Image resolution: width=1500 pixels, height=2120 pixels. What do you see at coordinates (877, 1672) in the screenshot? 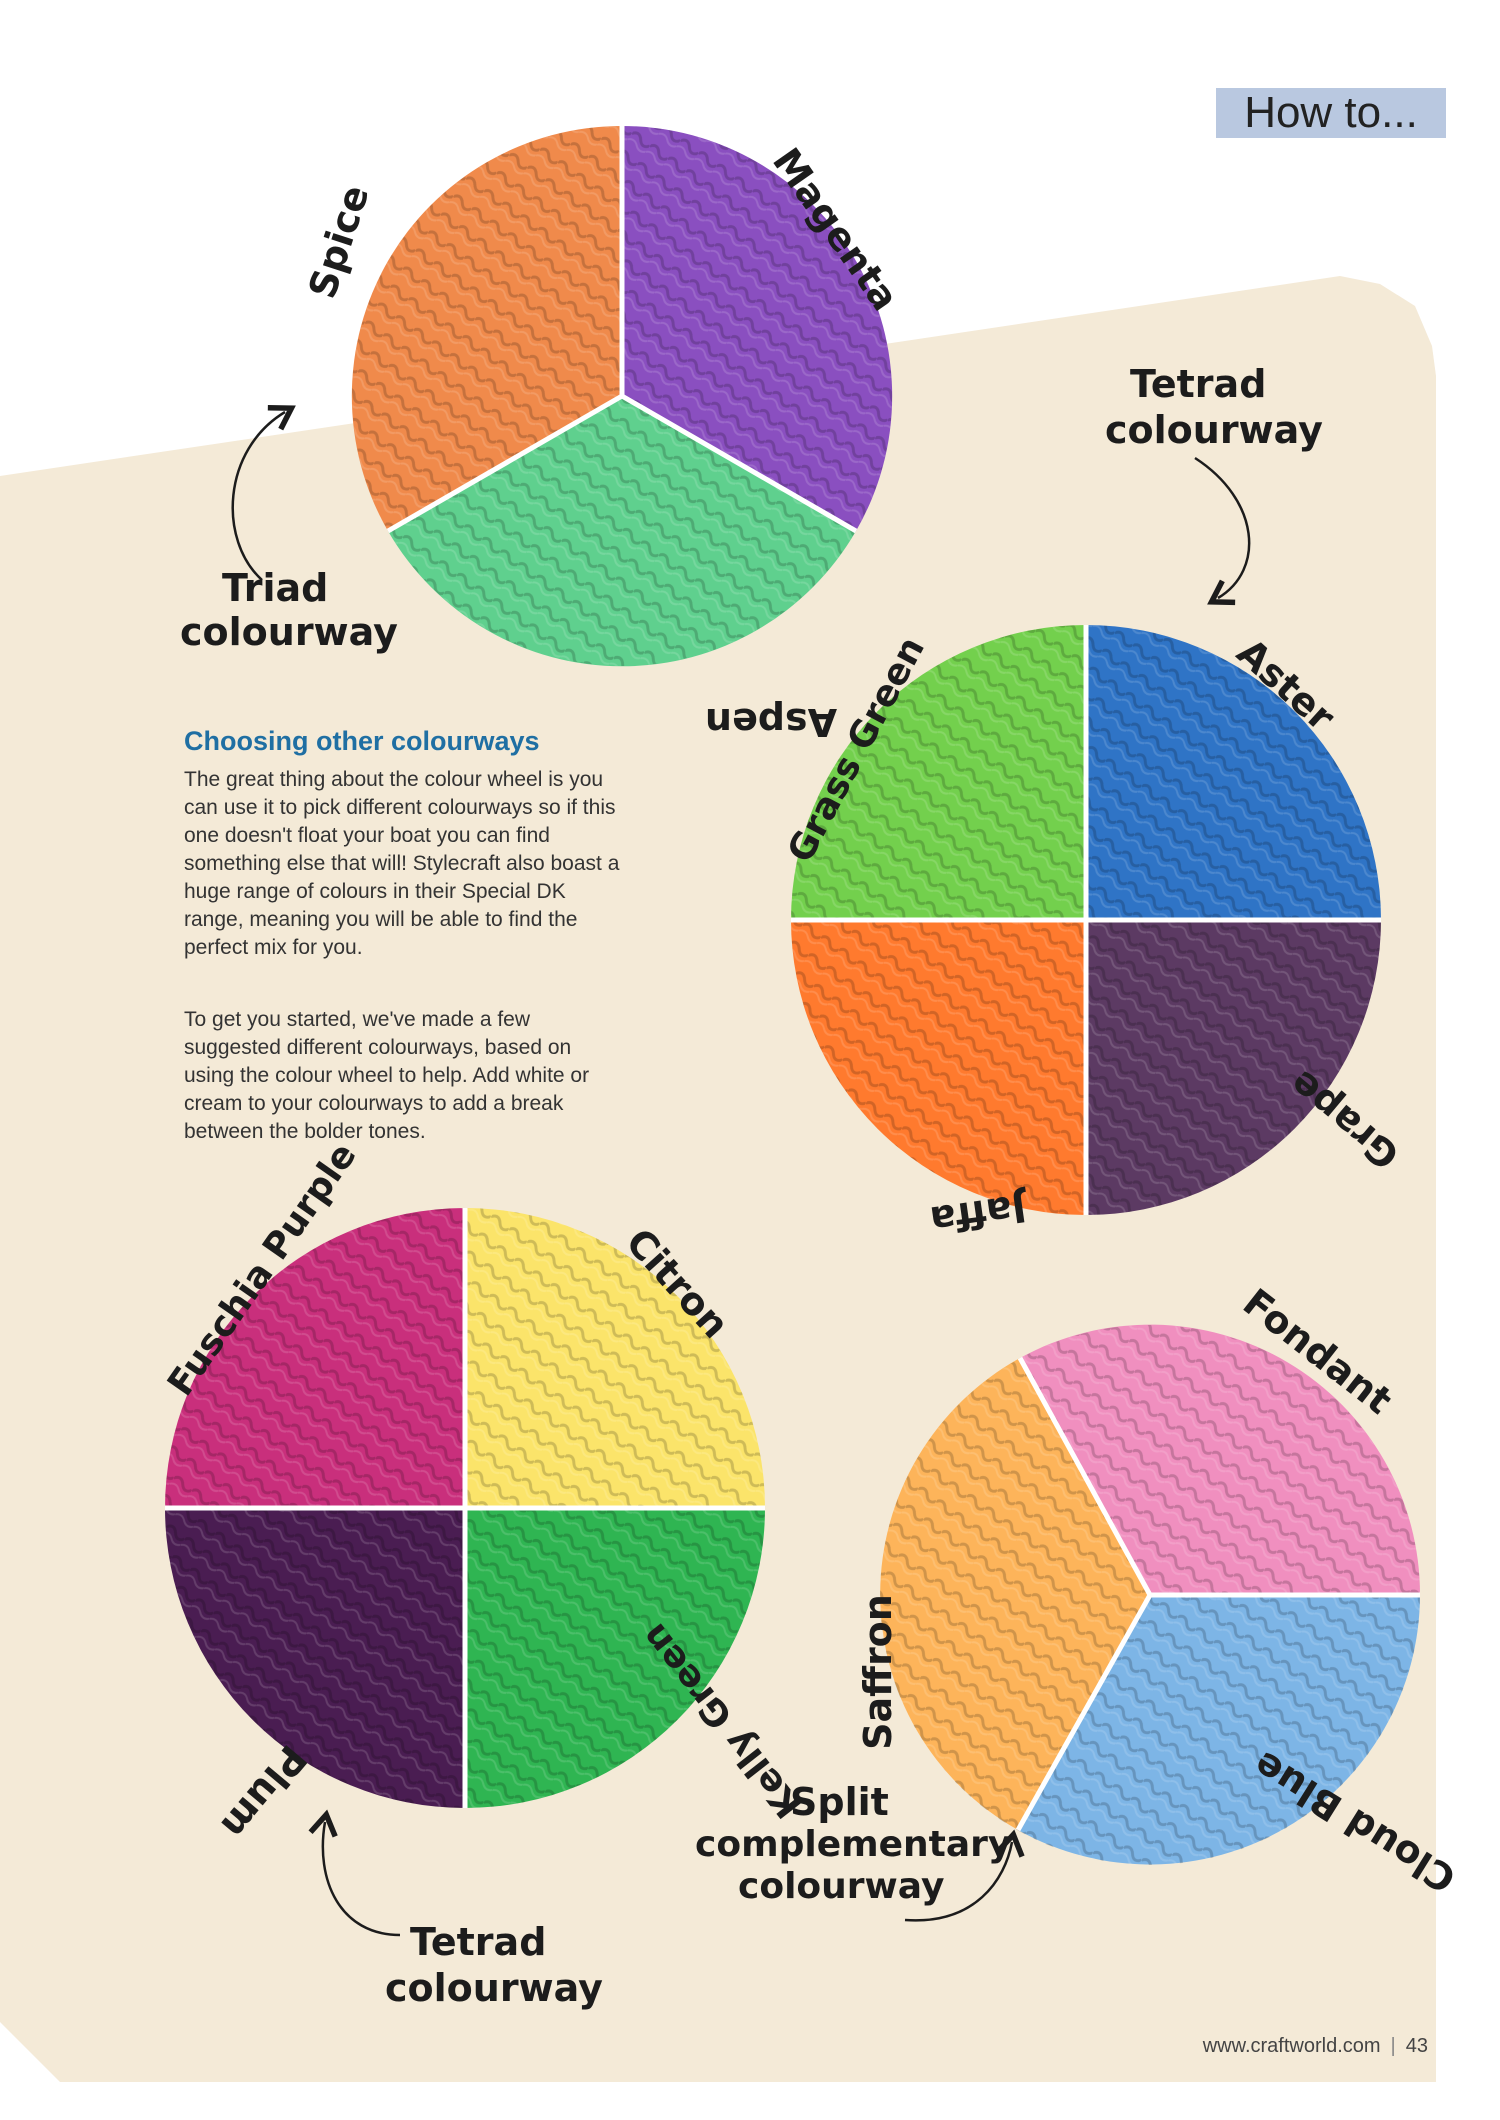
I see `label-saffron: Saffron` at bounding box center [877, 1672].